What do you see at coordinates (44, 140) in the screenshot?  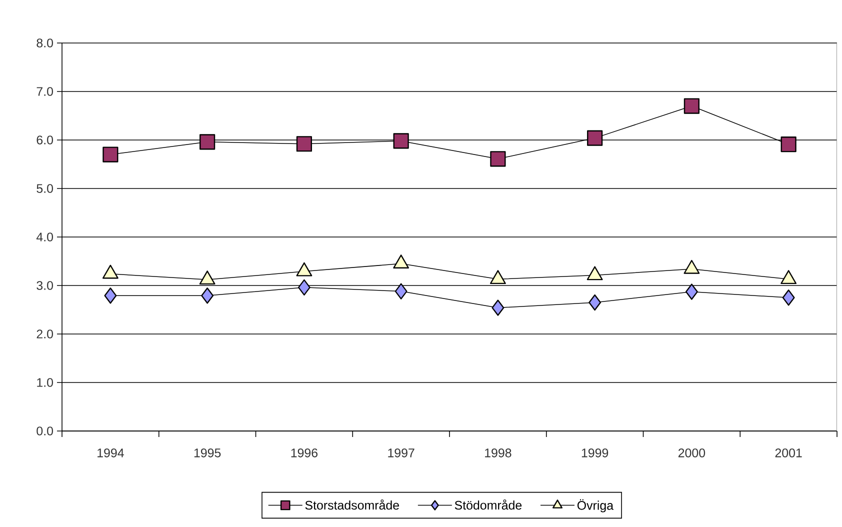 I see `y-tick-label: 6.0` at bounding box center [44, 140].